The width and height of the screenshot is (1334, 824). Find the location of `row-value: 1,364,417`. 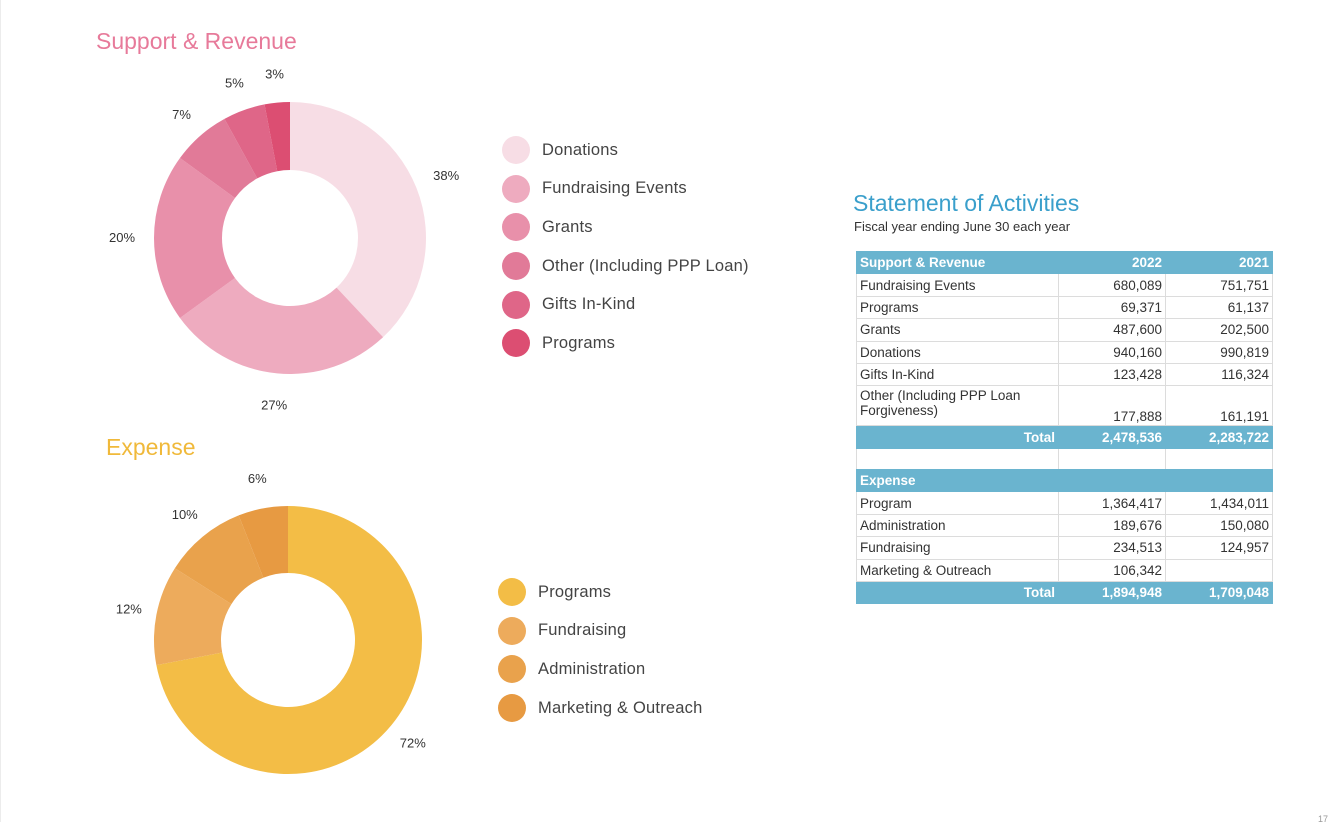

row-value: 1,364,417 is located at coordinates (1112, 503).